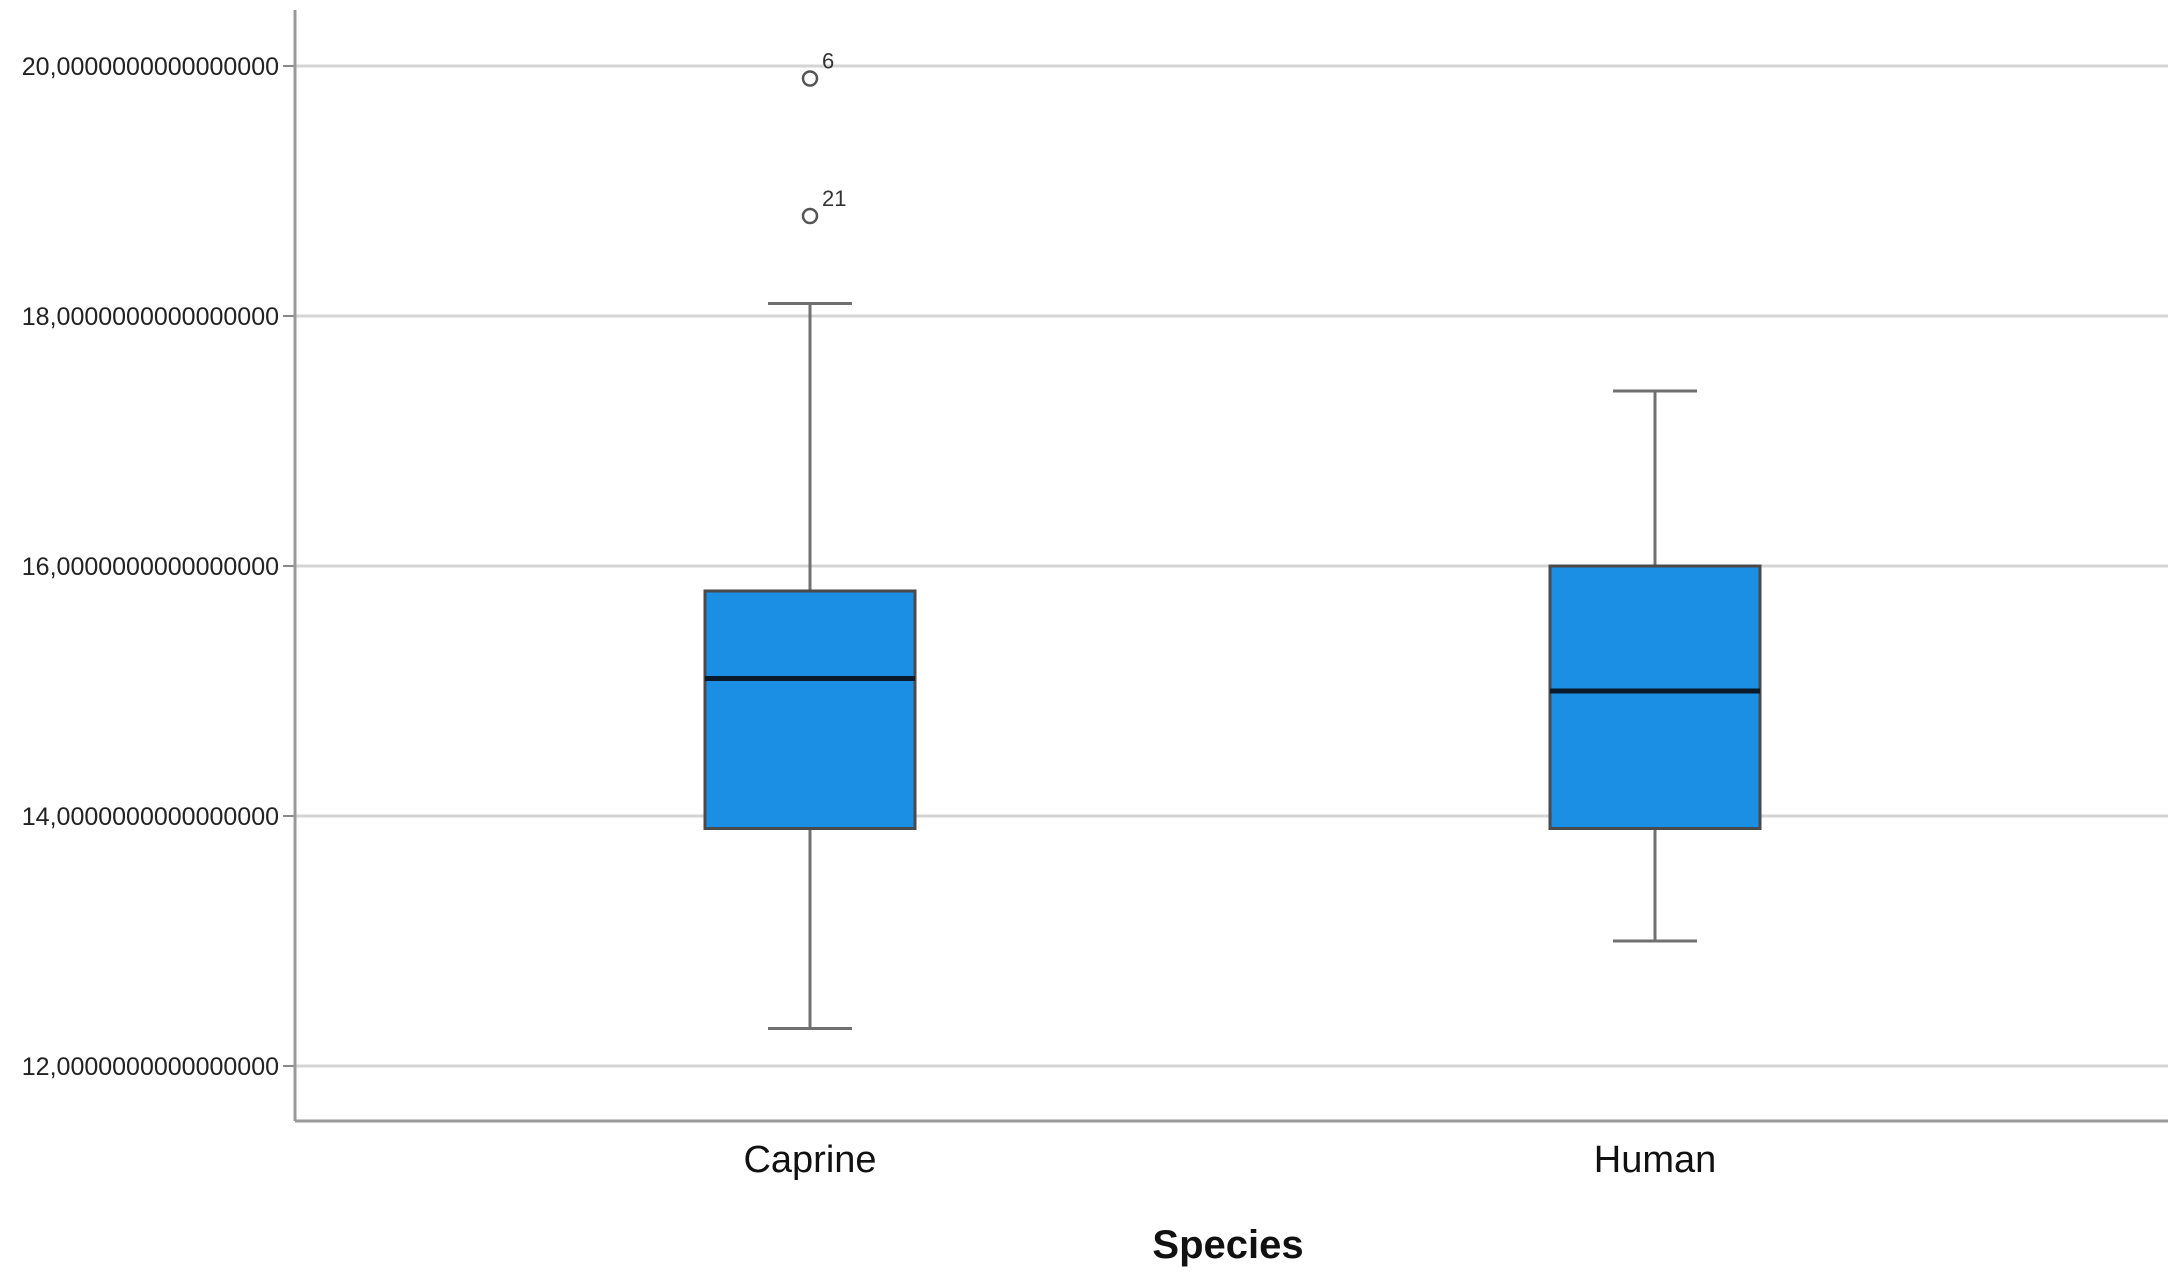 The height and width of the screenshot is (1274, 2174). What do you see at coordinates (150, 67) in the screenshot?
I see `y-tick-label: 20,0000000000000000` at bounding box center [150, 67].